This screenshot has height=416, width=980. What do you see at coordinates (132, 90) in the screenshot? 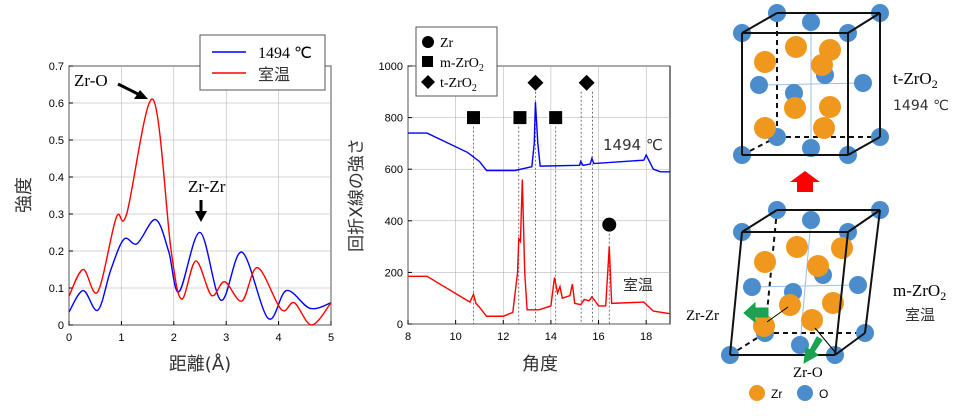
I see `arrow-icon` at bounding box center [132, 90].